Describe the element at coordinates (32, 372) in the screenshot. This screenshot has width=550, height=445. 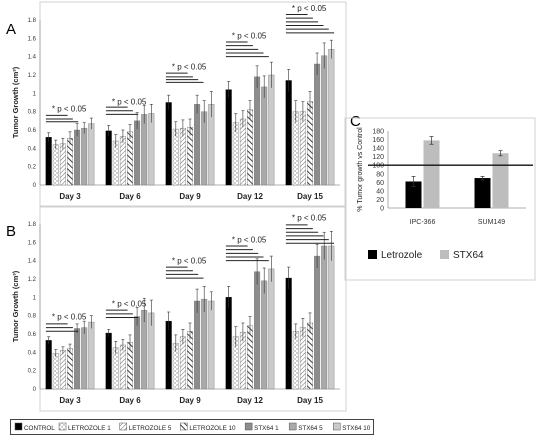
I see `y-tick-label: 0.2` at that location.